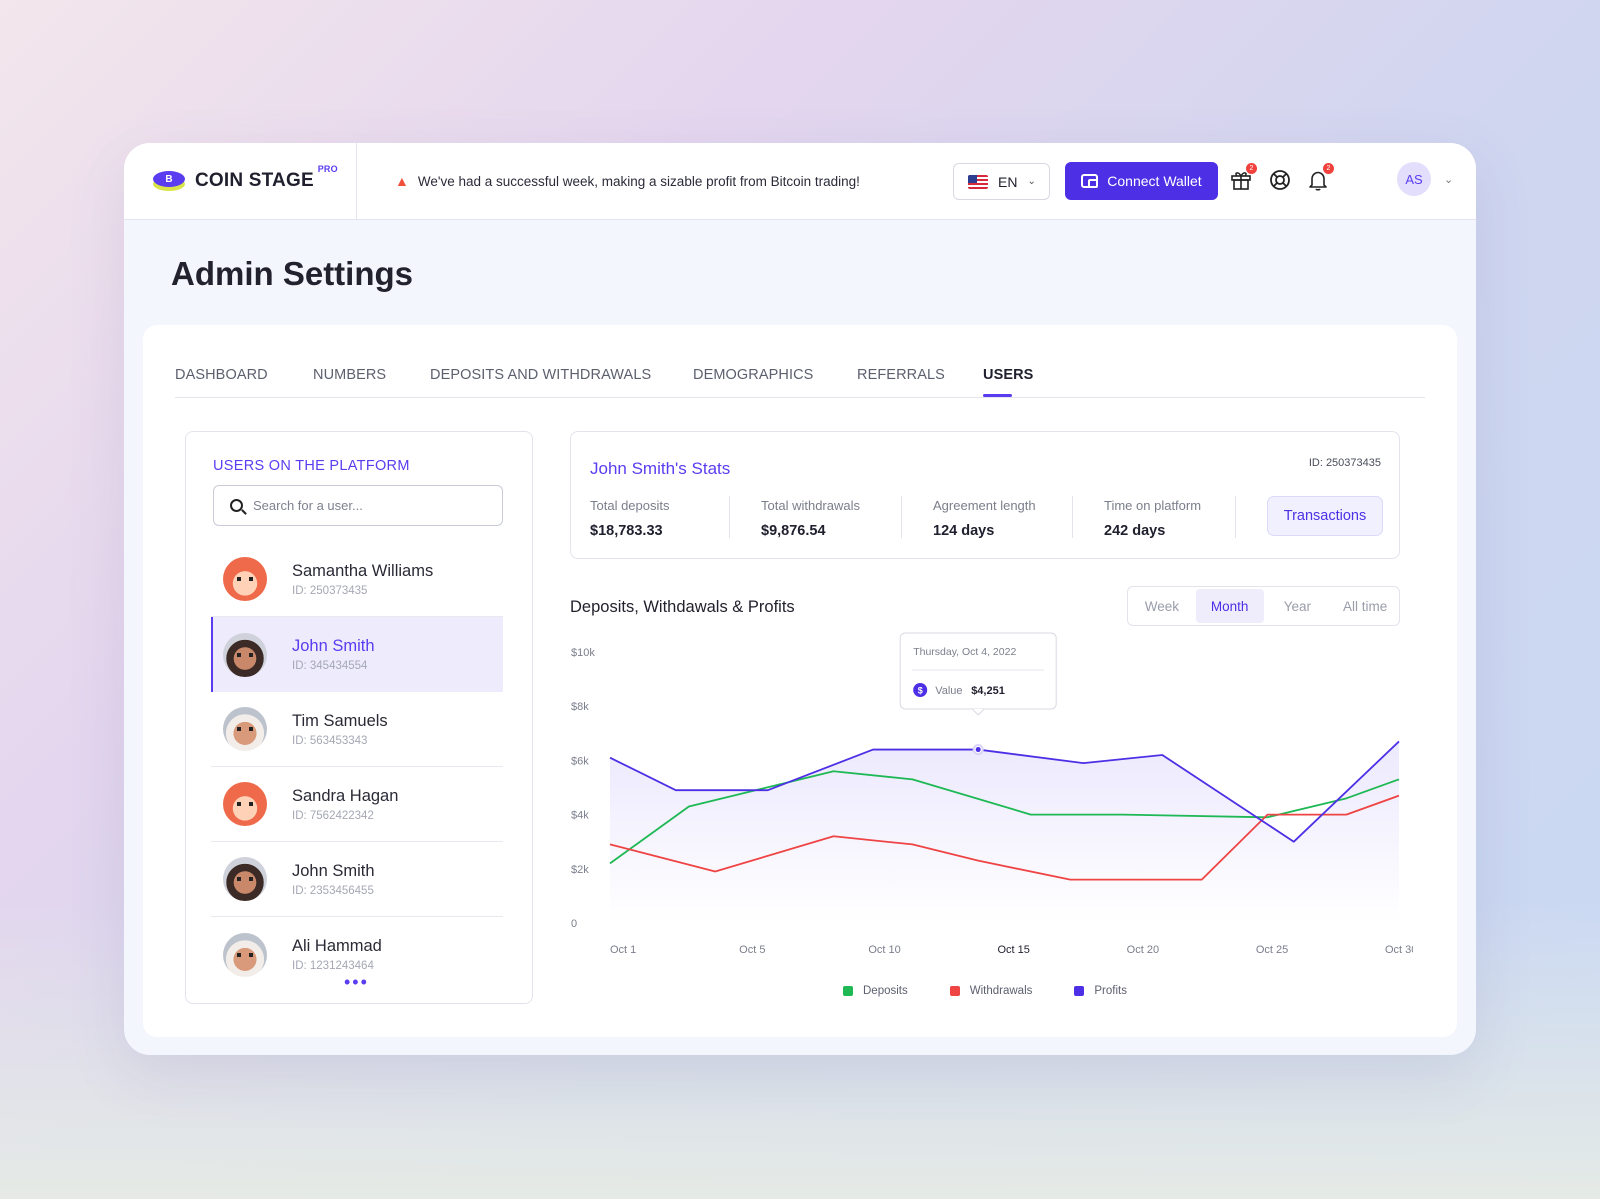 The image size is (1600, 1199). Describe the element at coordinates (1297, 606) in the screenshot. I see `range-year: Year` at that location.